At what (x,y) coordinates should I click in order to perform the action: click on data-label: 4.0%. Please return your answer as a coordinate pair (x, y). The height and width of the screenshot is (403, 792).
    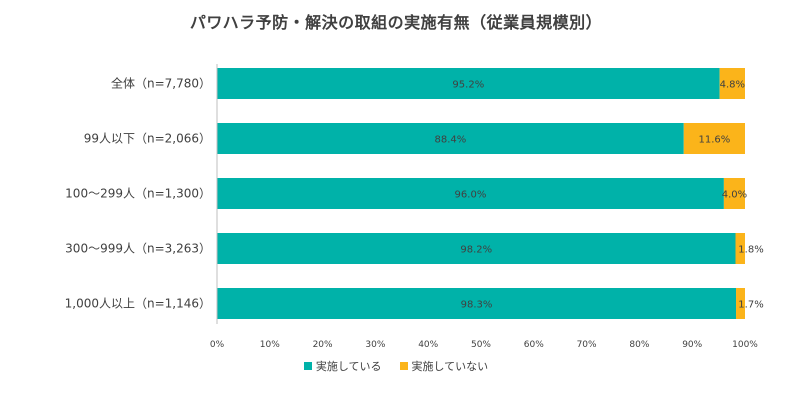
    Looking at the image, I should click on (734, 195).